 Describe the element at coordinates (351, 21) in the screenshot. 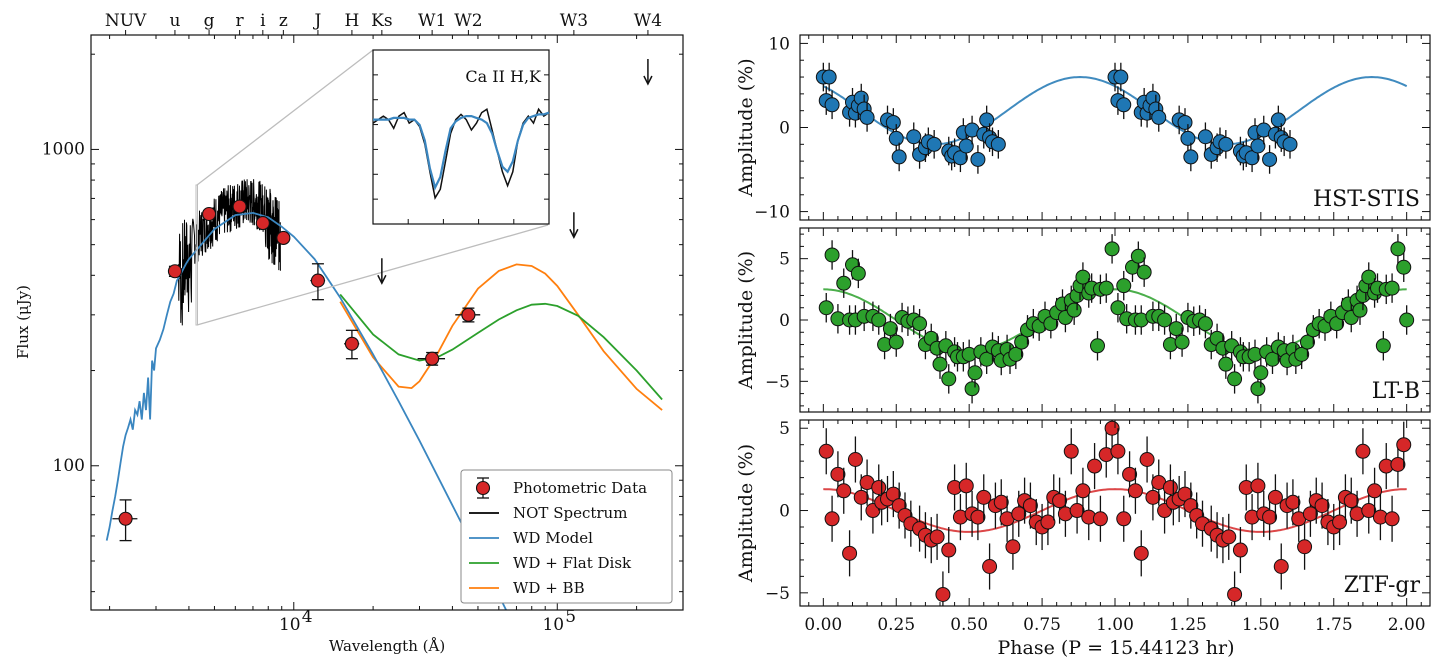

I see `band-label: H` at that location.